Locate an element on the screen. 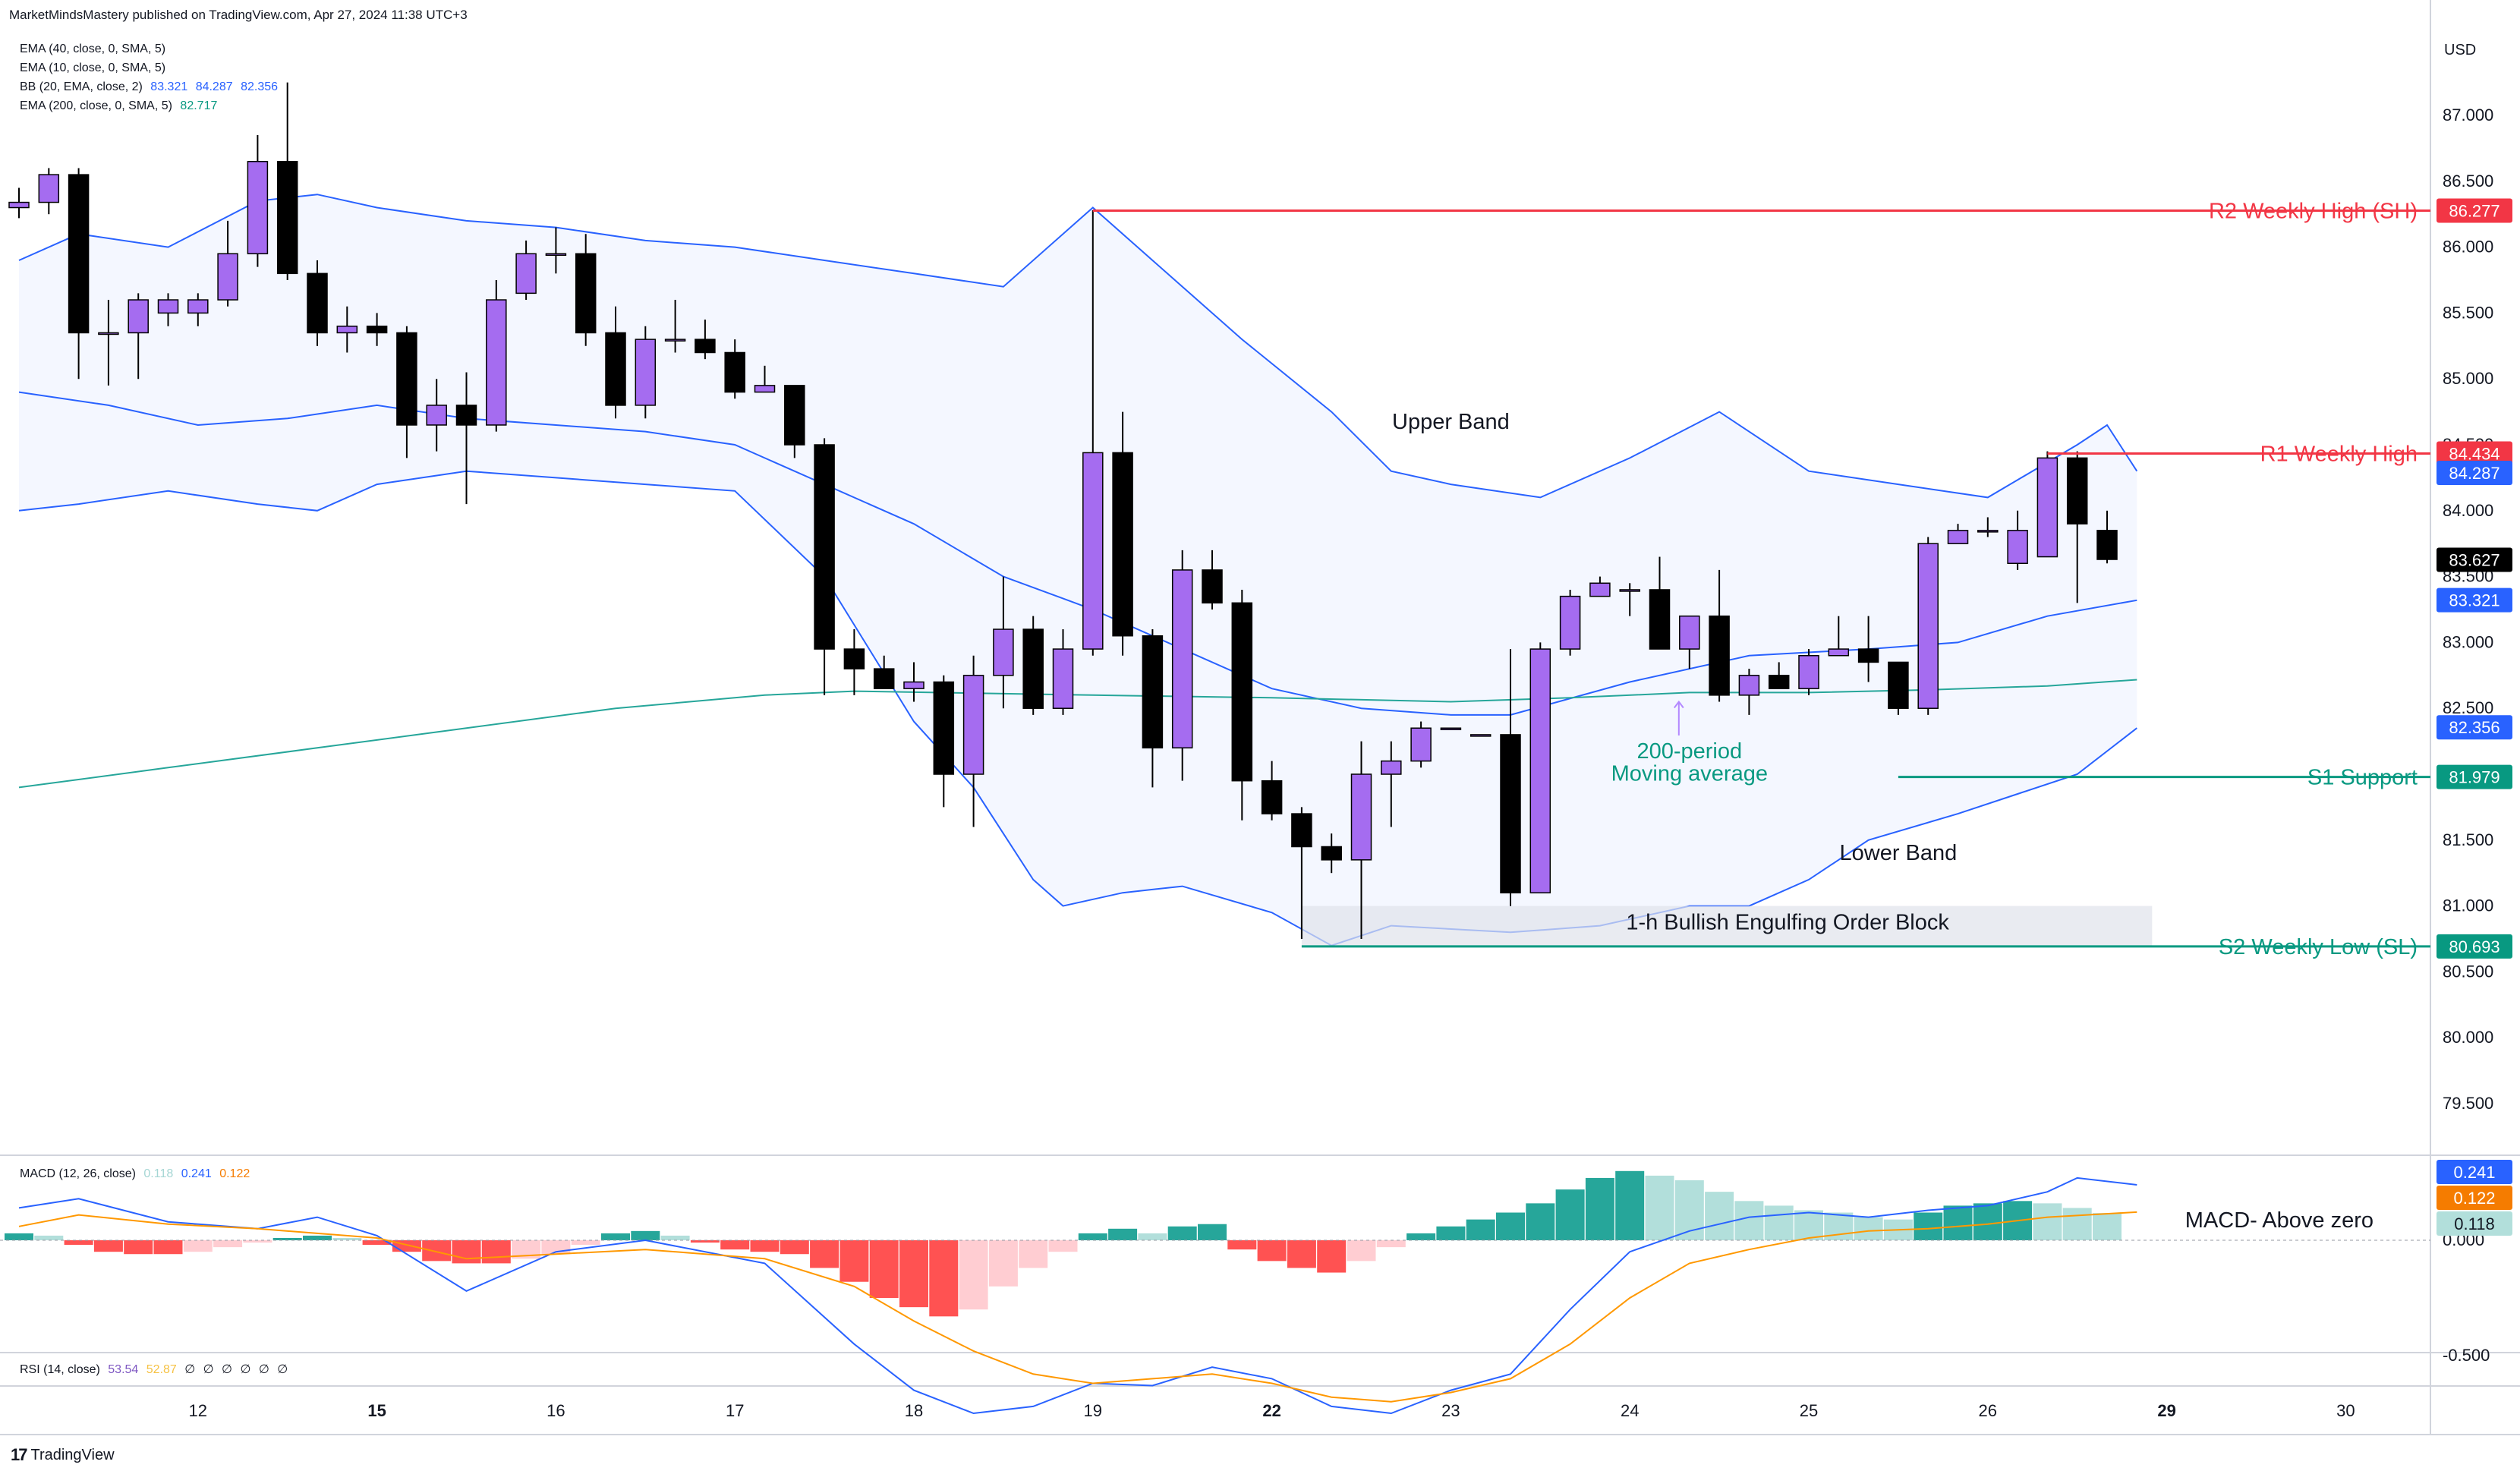  legend-rsi-empty-5: ∅ is located at coordinates (263, 1369).